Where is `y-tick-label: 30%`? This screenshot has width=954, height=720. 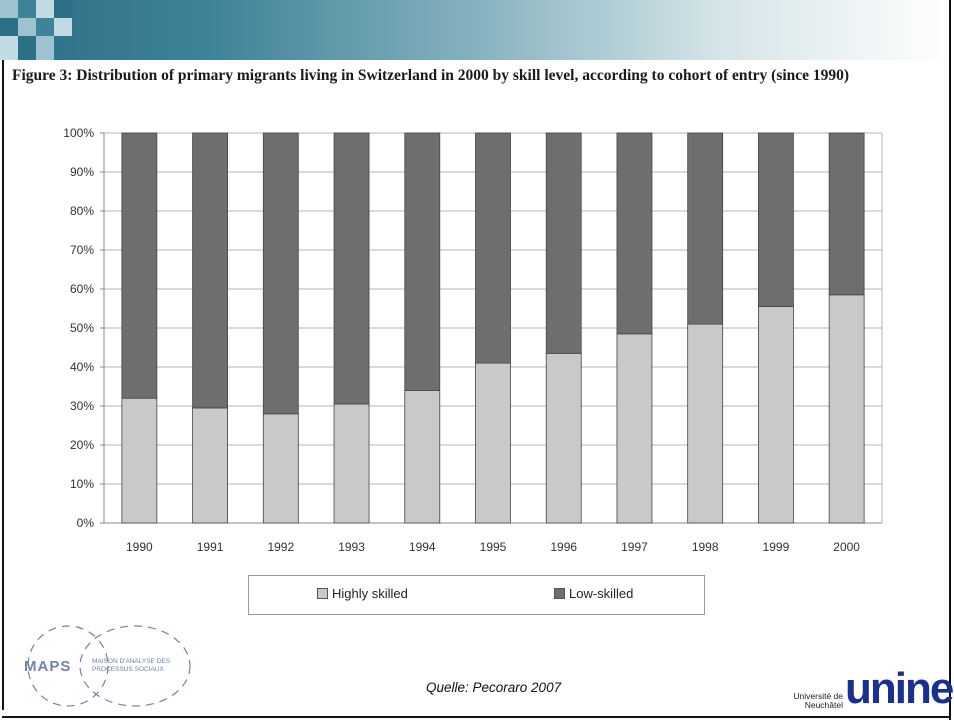
y-tick-label: 30% is located at coordinates (82, 406).